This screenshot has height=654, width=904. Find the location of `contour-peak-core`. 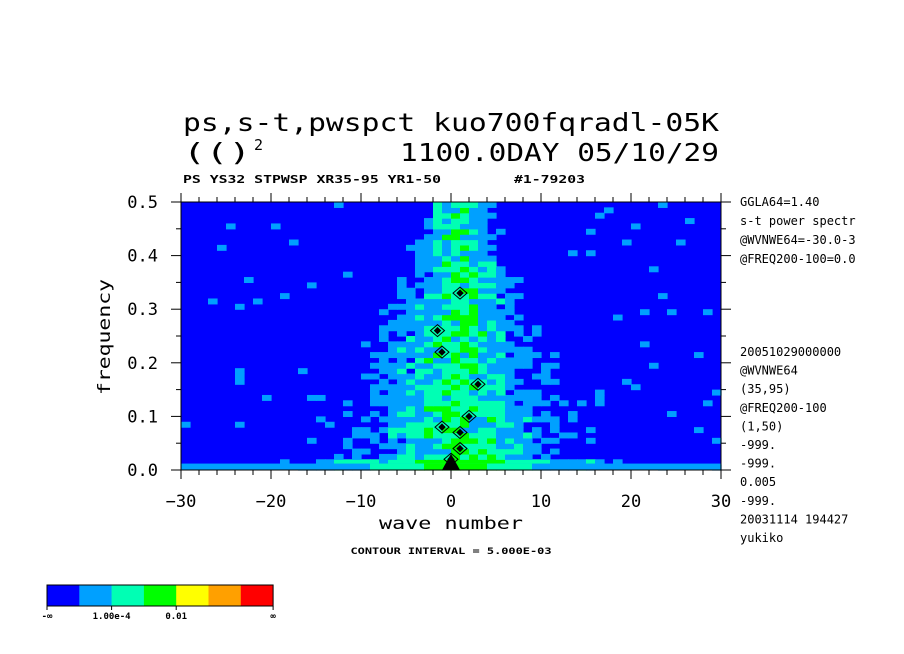

contour-peak-core is located at coordinates (442, 427).